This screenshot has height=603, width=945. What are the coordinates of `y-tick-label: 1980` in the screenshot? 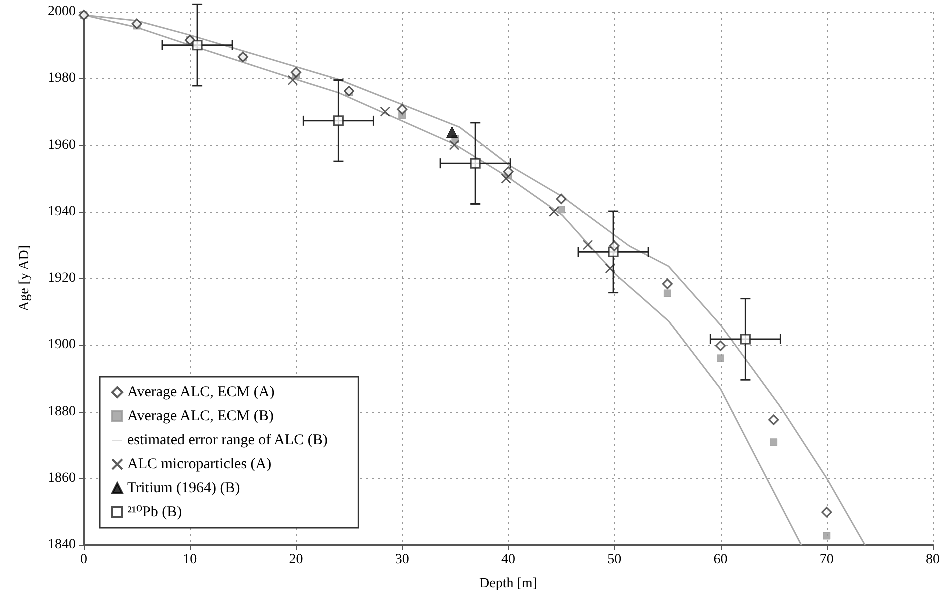 It's located at (62, 78).